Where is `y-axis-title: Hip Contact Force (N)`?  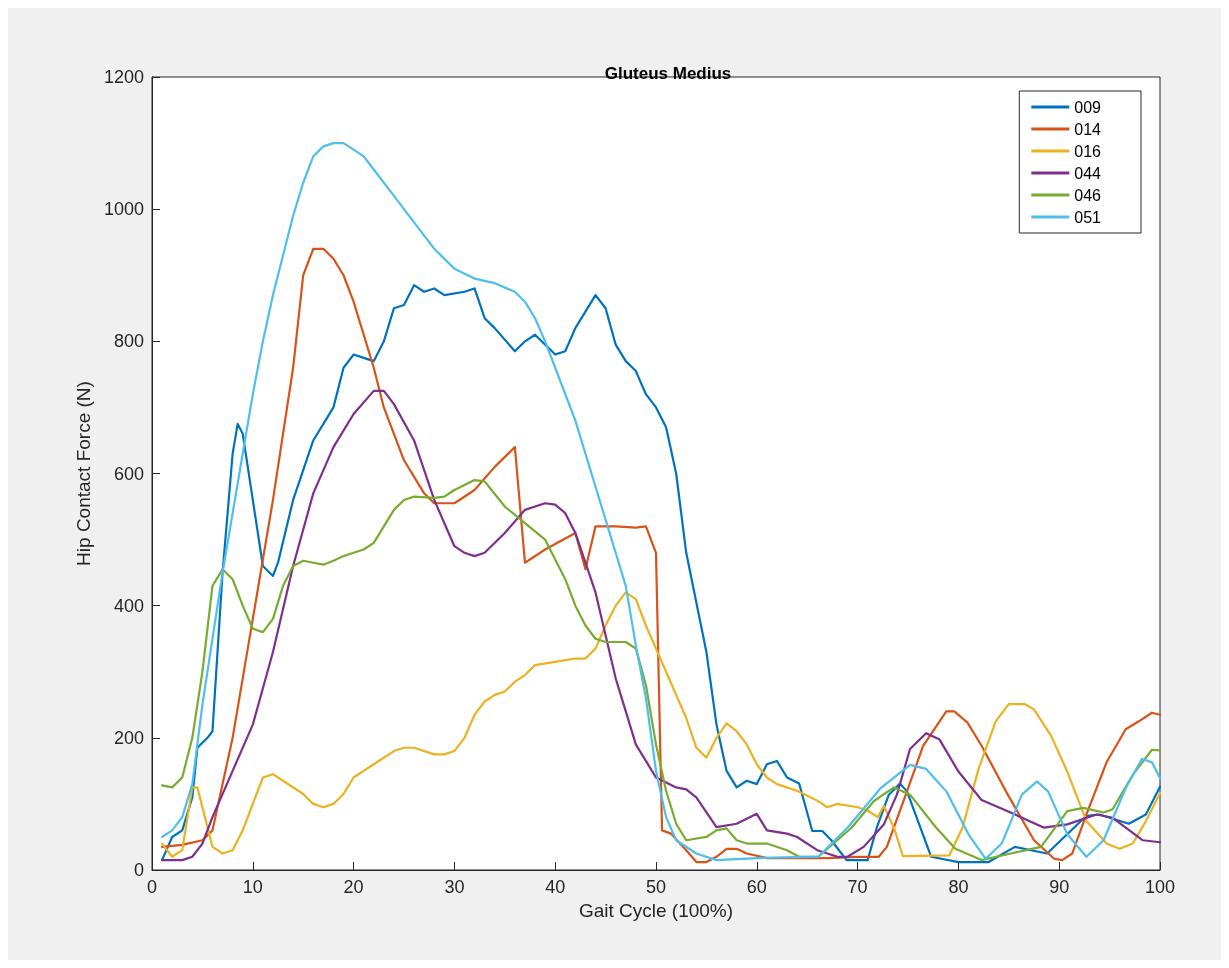 y-axis-title: Hip Contact Force (N) is located at coordinates (84, 473).